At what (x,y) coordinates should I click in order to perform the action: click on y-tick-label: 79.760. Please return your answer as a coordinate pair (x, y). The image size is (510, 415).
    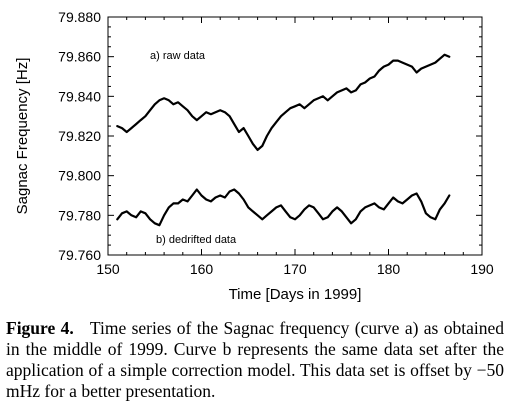
    Looking at the image, I should click on (79, 255).